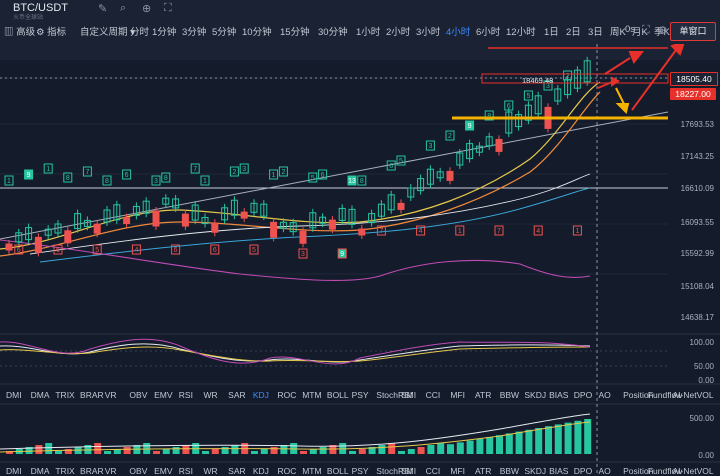 This screenshot has width=720, height=476. I want to click on sequence-marker: 1, so click(48, 169).